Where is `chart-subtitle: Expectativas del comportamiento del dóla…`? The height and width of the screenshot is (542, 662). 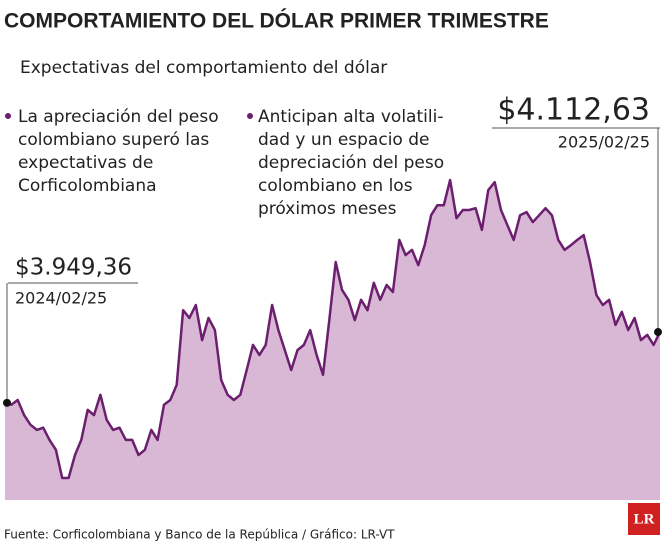
chart-subtitle: Expectativas del comportamiento del dóla… is located at coordinates (203, 68).